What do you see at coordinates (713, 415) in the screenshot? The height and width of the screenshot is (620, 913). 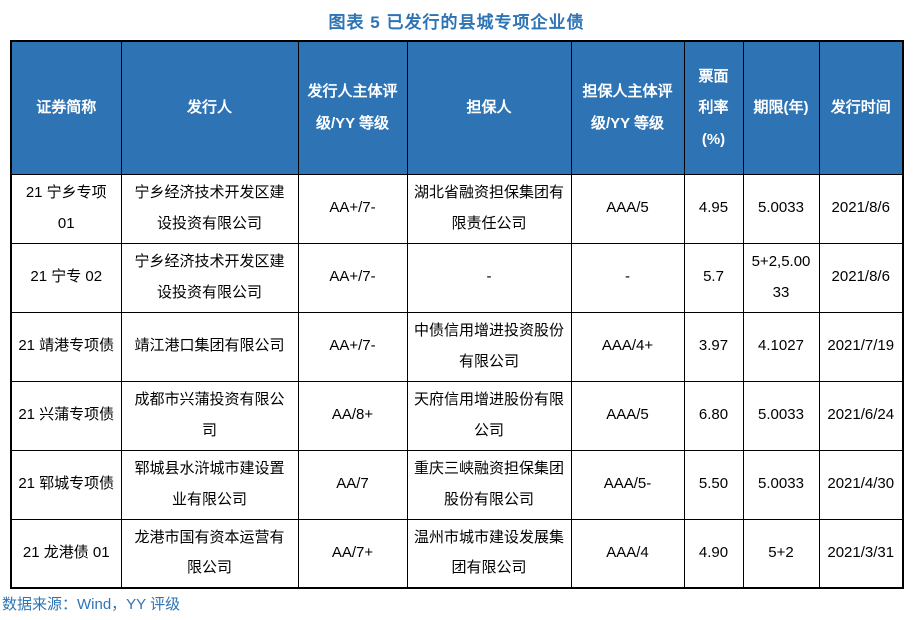 I see `table-cell: 6.80` at bounding box center [713, 415].